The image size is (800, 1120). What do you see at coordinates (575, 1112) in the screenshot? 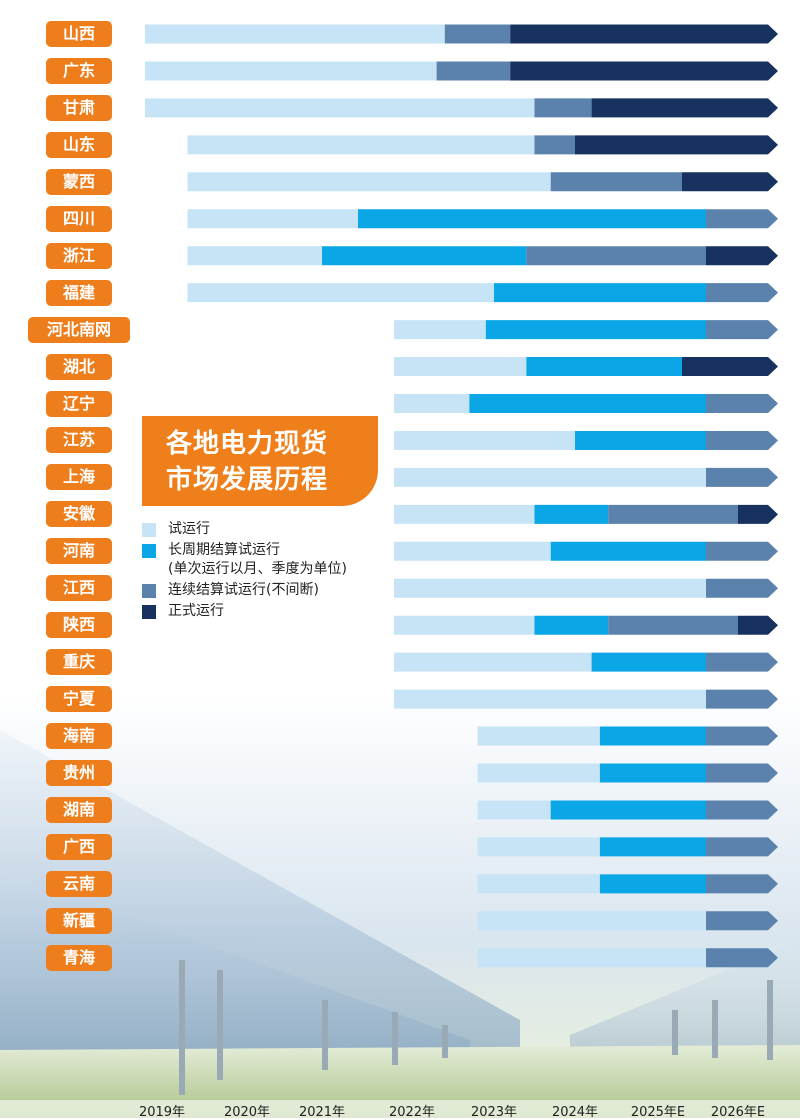
I see `x-tick-label: 2024年` at bounding box center [575, 1112].